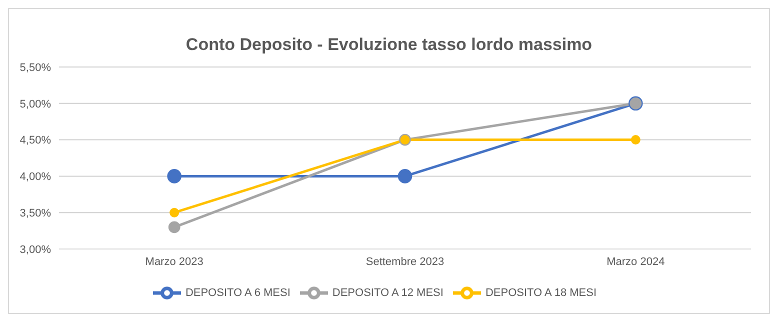 The image size is (777, 321). I want to click on y-tick-label: 4,50%, so click(36, 140).